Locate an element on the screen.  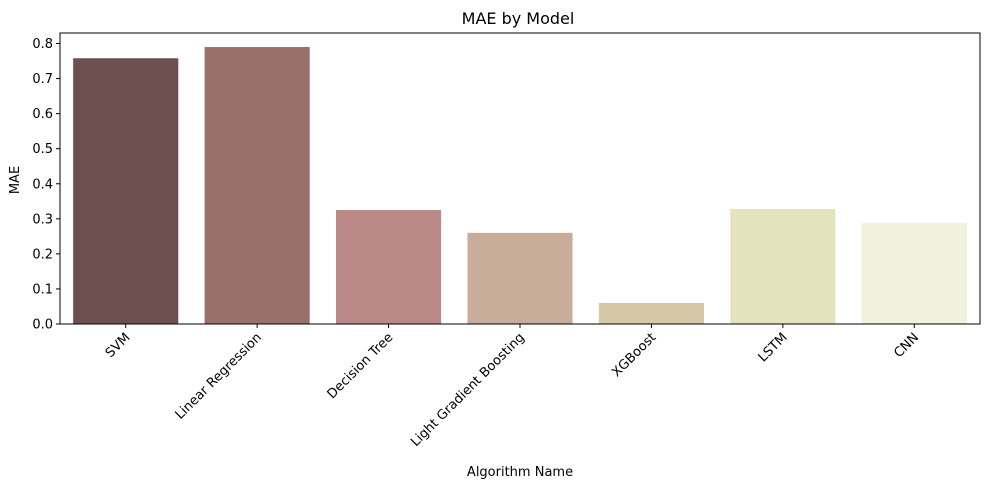
y-tick-label: 0.4 is located at coordinates (42, 184).